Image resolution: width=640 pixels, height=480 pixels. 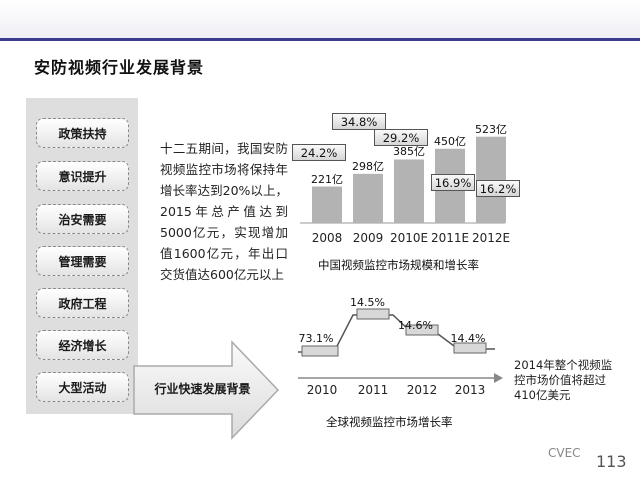 I want to click on forecast-note-text: 2014年整个视频监控市场价值将超过410亿美元, so click(x=563, y=380).